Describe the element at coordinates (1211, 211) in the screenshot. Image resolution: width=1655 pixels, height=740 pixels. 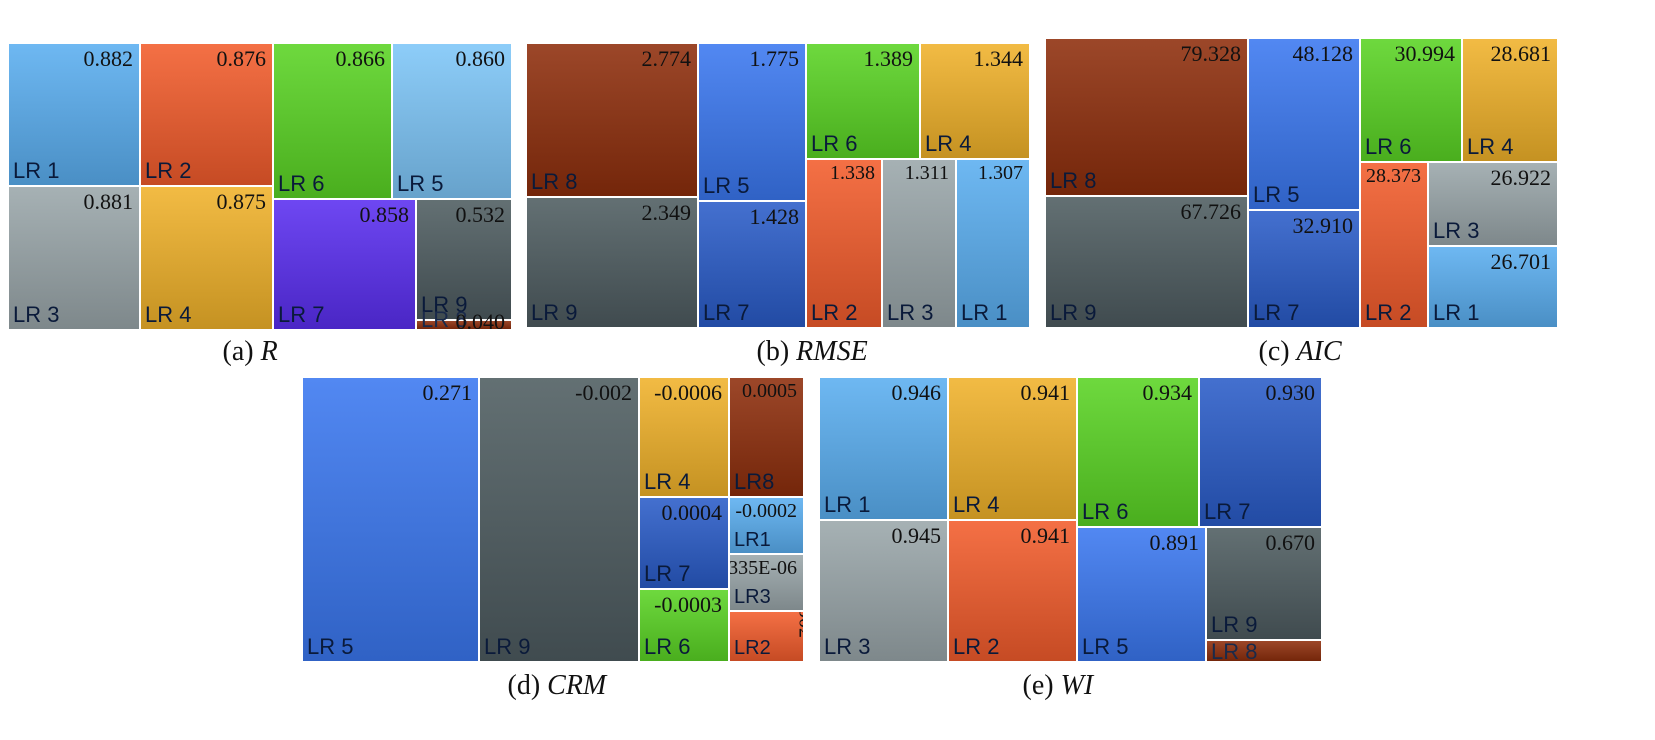
I see `tile-value: 67.726` at that location.